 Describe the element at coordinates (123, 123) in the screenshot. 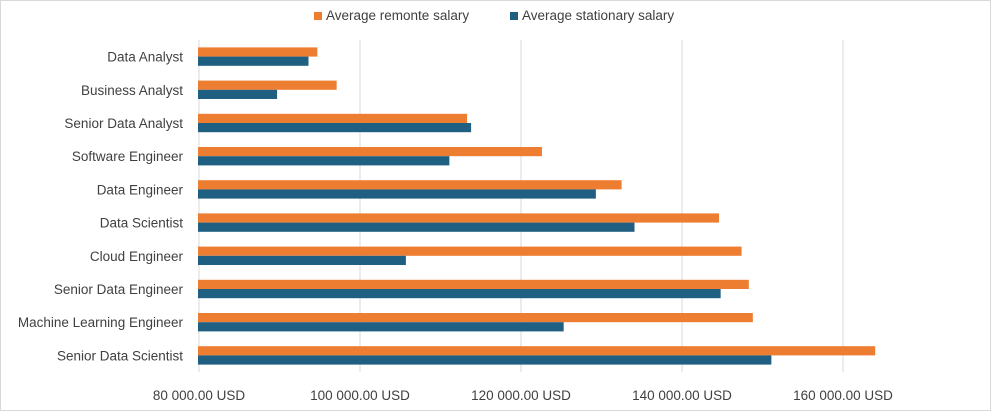

I see `category-label: Senior Data Analyst` at that location.